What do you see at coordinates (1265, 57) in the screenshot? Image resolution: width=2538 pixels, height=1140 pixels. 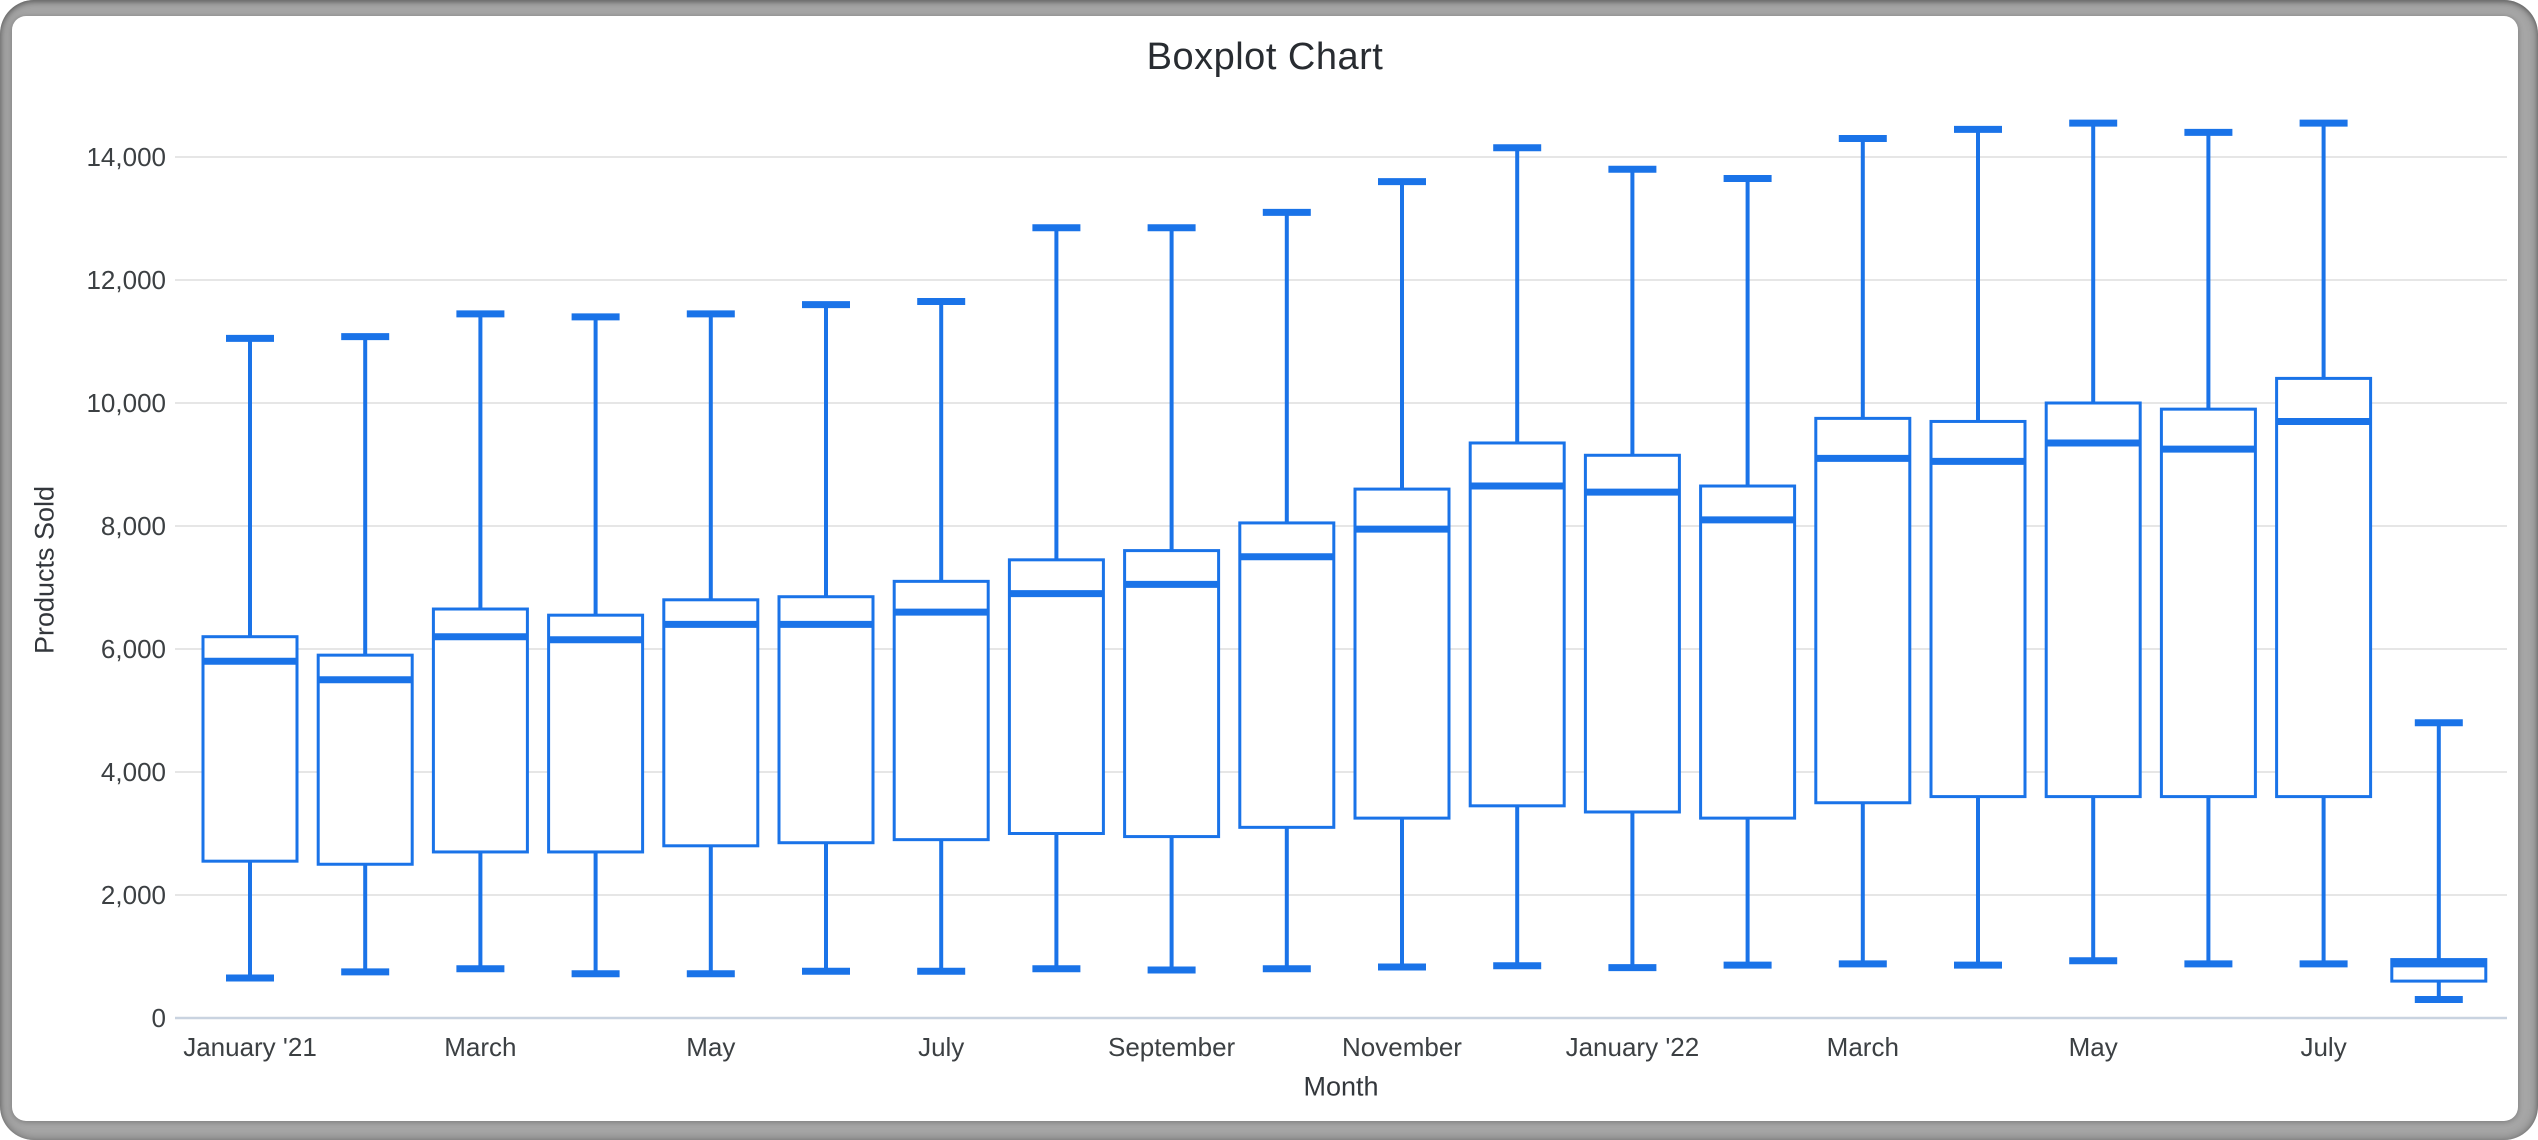 I see `chart-title: Boxplot Chart` at bounding box center [1265, 57].